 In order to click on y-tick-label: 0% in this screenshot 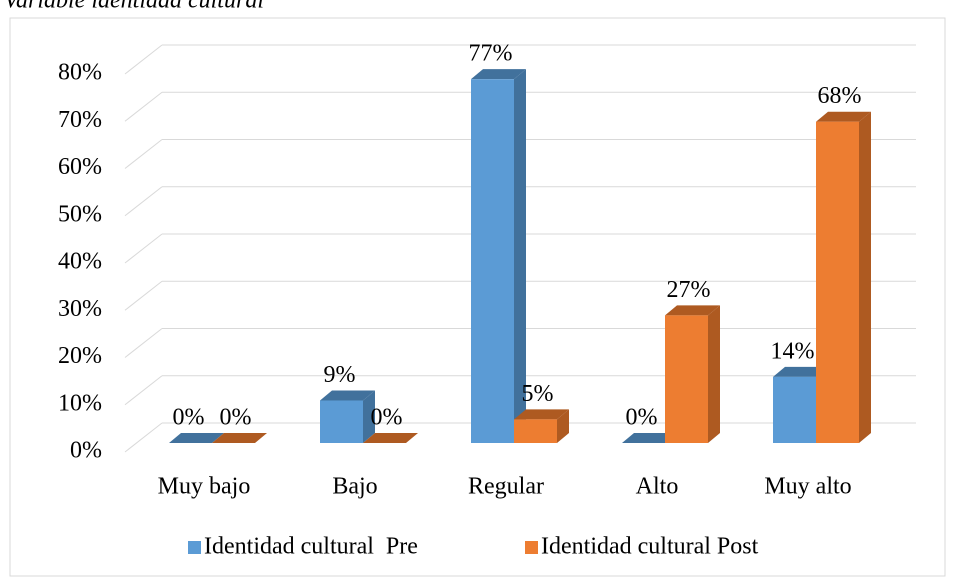, I will do `click(86, 451)`.